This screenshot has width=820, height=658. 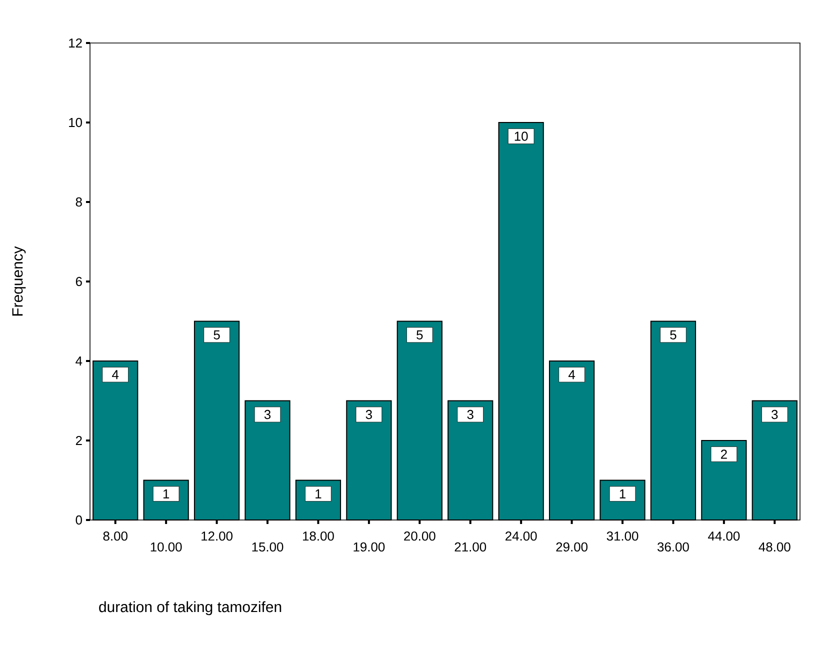 I want to click on x-tick-label: 21.00, so click(x=470, y=547).